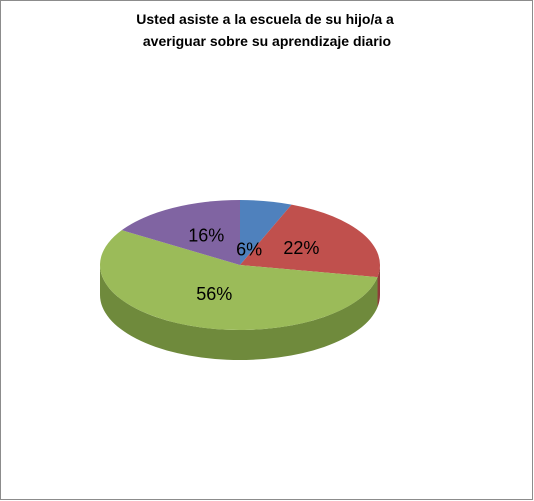 Image resolution: width=534 pixels, height=501 pixels. I want to click on data-label: 22%, so click(301, 248).